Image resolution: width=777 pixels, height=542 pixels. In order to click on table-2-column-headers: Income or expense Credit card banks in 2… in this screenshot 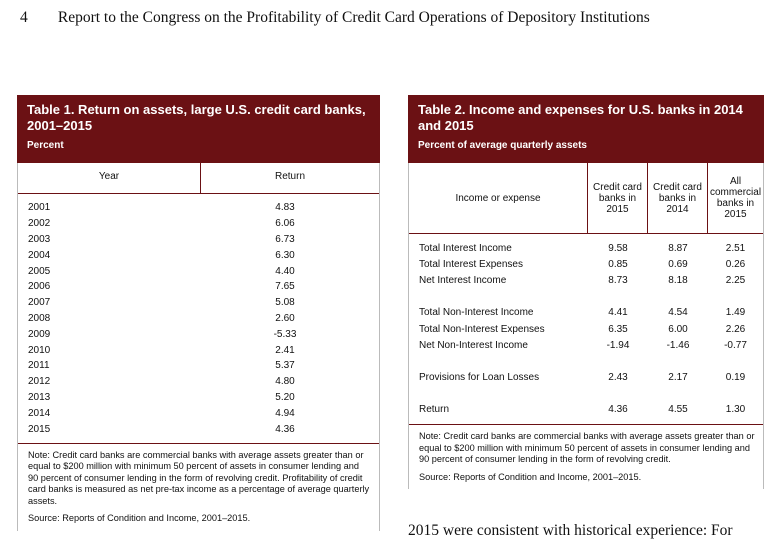, I will do `click(586, 198)`.